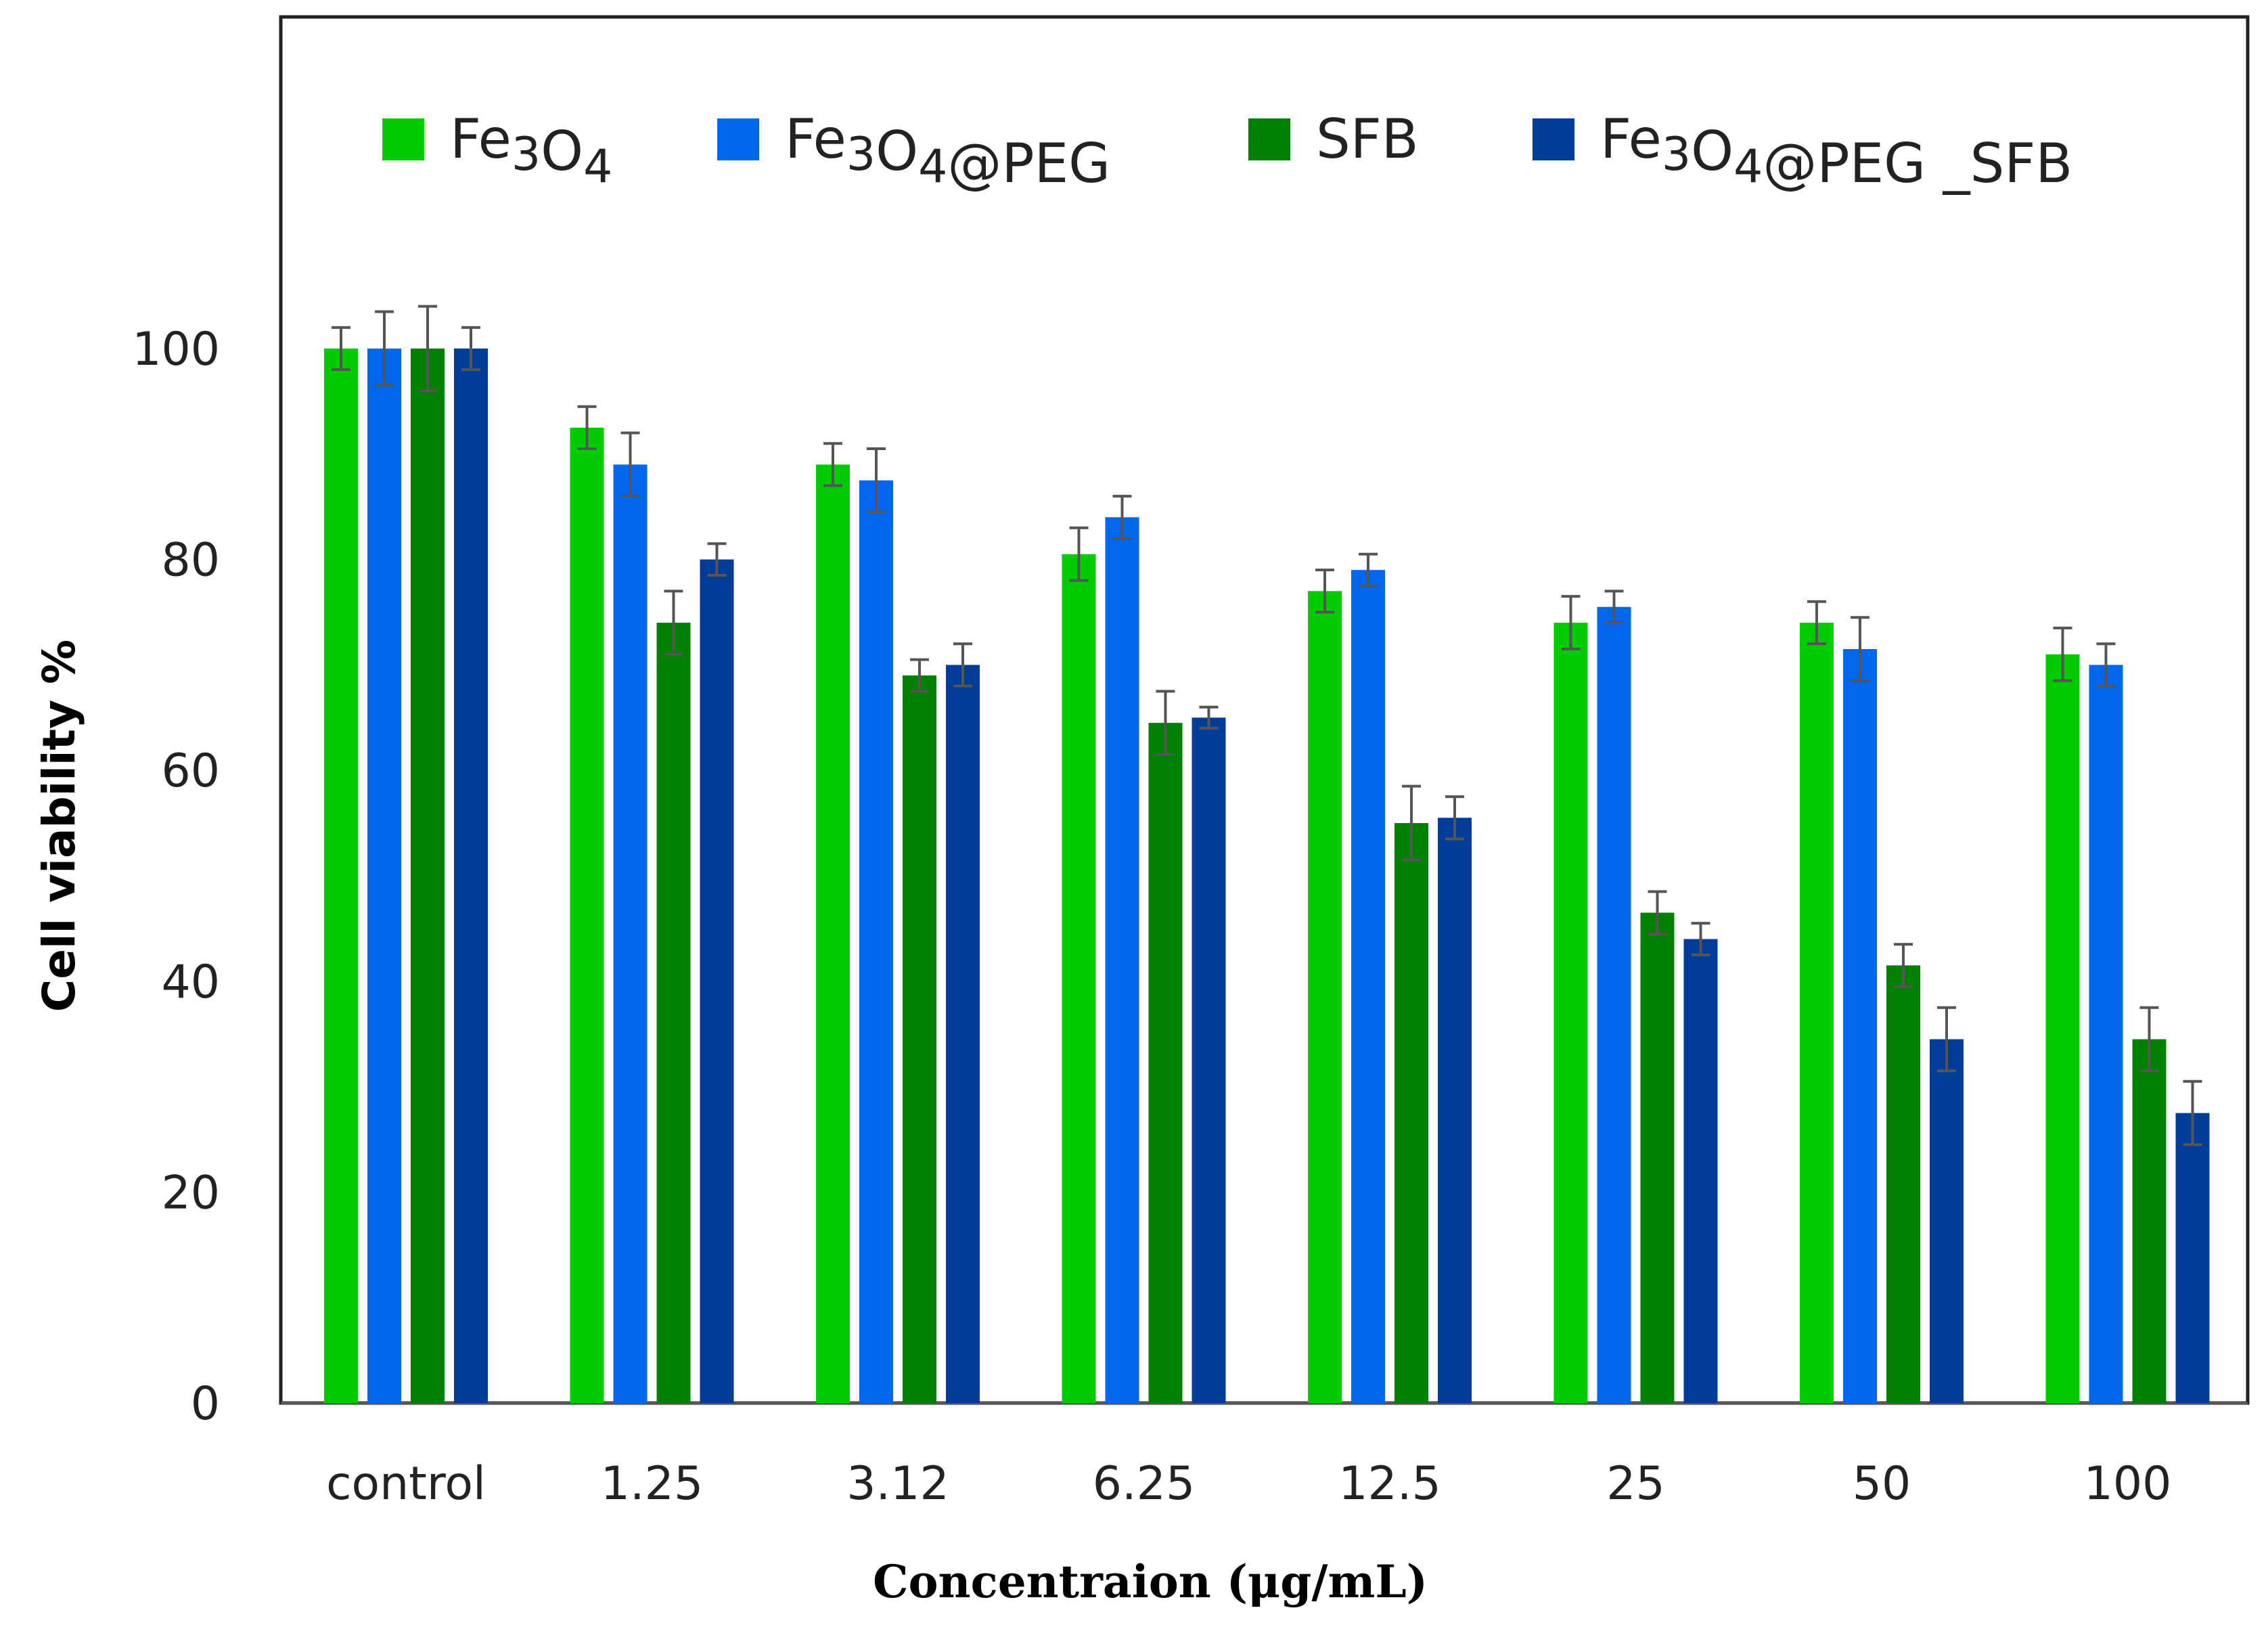  I want to click on x-tick-label: 50, so click(1882, 1484).